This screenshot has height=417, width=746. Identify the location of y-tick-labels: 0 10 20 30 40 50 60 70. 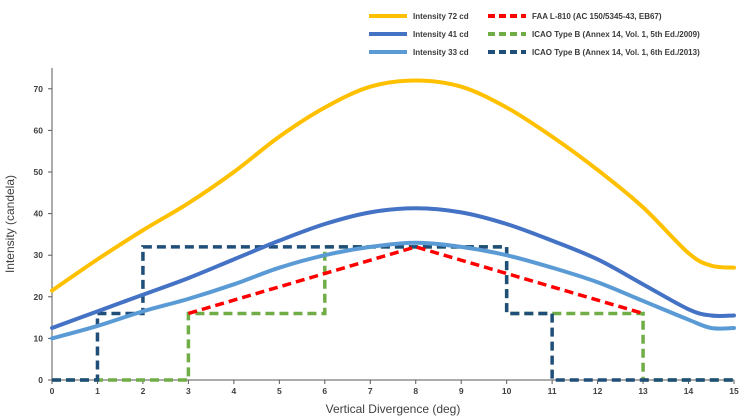
(43, 234).